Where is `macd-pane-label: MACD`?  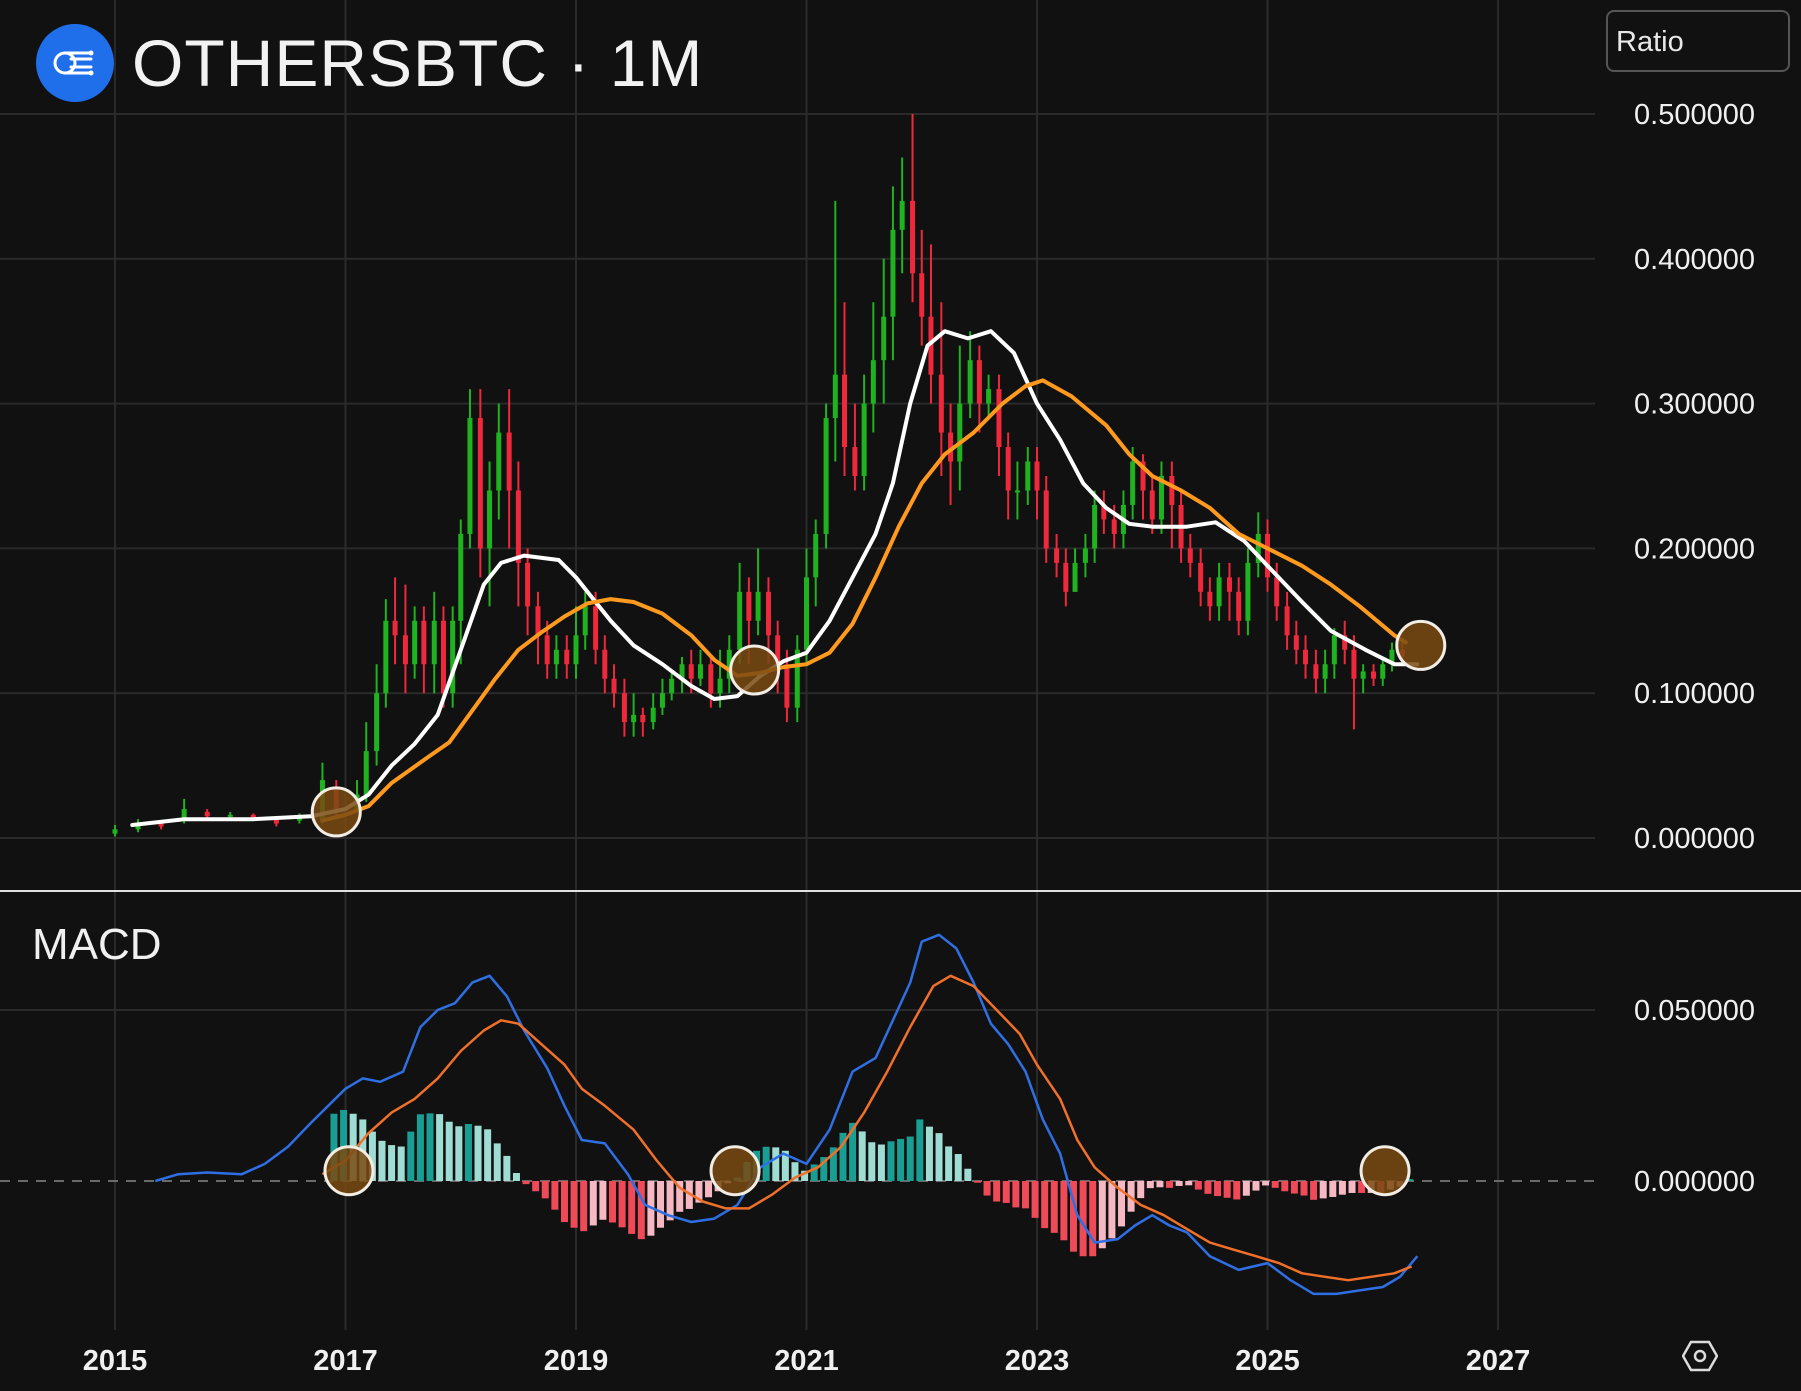
macd-pane-label: MACD is located at coordinates (97, 944).